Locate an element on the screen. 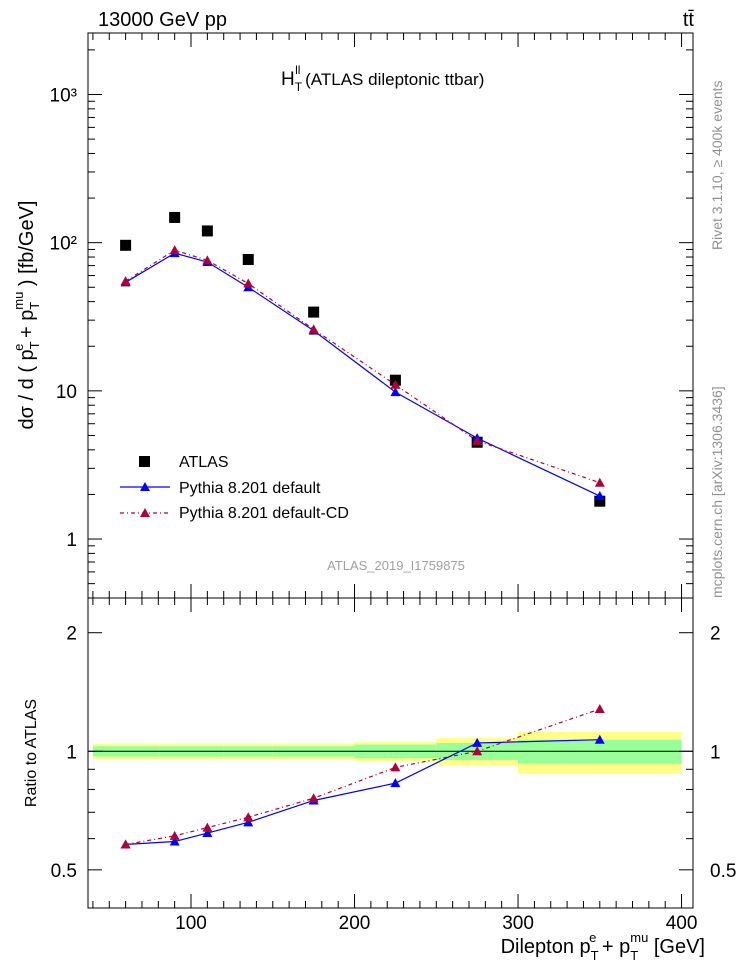  legend-default-label: Pythia 8.201 default is located at coordinates (250, 488).